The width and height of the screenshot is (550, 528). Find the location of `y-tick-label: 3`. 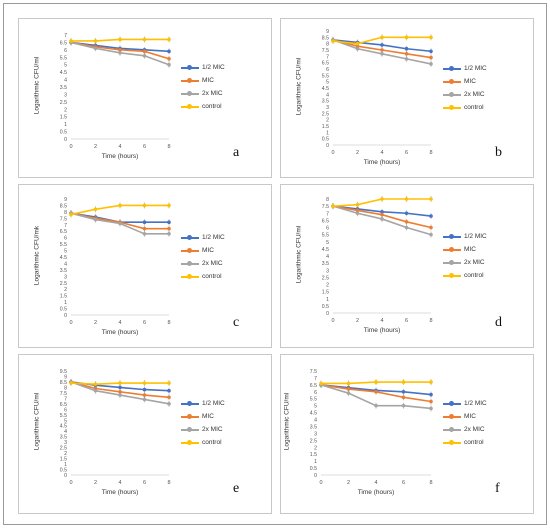

y-tick-label: 3 is located at coordinates (315, 434).